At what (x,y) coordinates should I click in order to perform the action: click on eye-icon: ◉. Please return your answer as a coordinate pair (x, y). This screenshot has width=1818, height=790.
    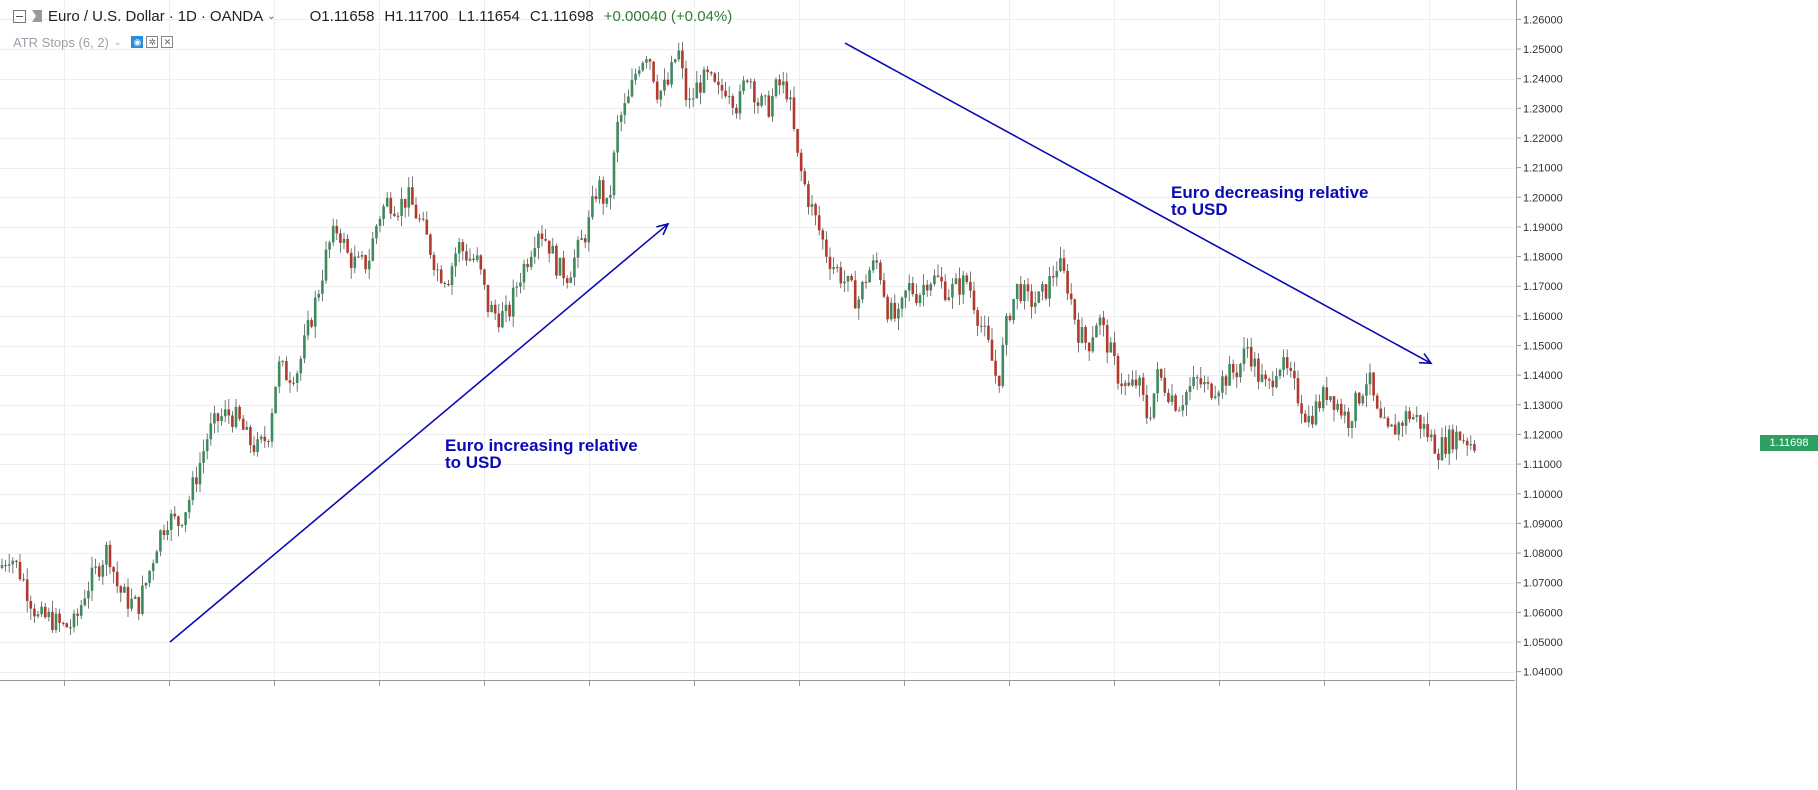
    Looking at the image, I should click on (137, 42).